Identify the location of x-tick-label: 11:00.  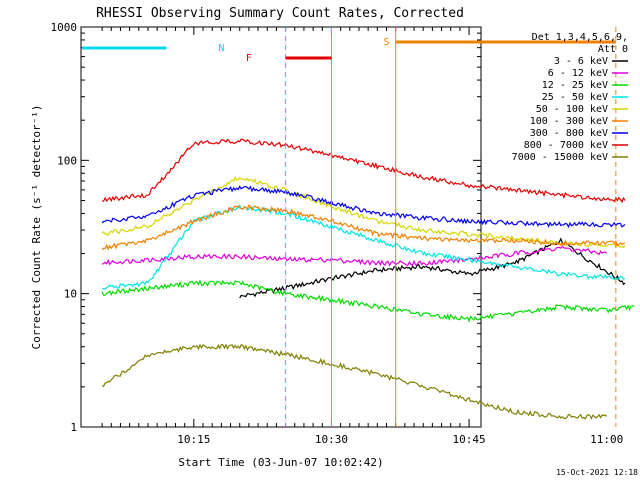
(606, 439).